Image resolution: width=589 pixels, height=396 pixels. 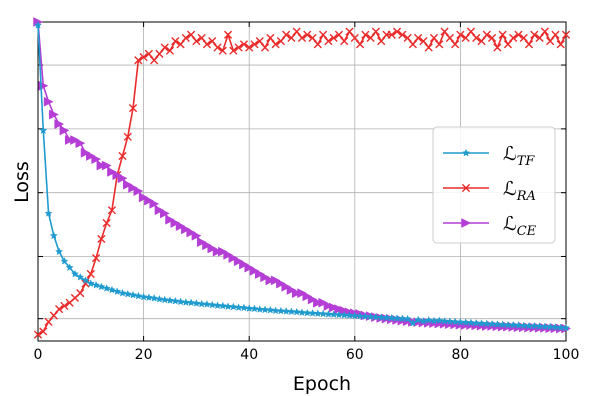 What do you see at coordinates (519, 156) in the screenshot?
I see `legend-label: ℒTF` at bounding box center [519, 156].